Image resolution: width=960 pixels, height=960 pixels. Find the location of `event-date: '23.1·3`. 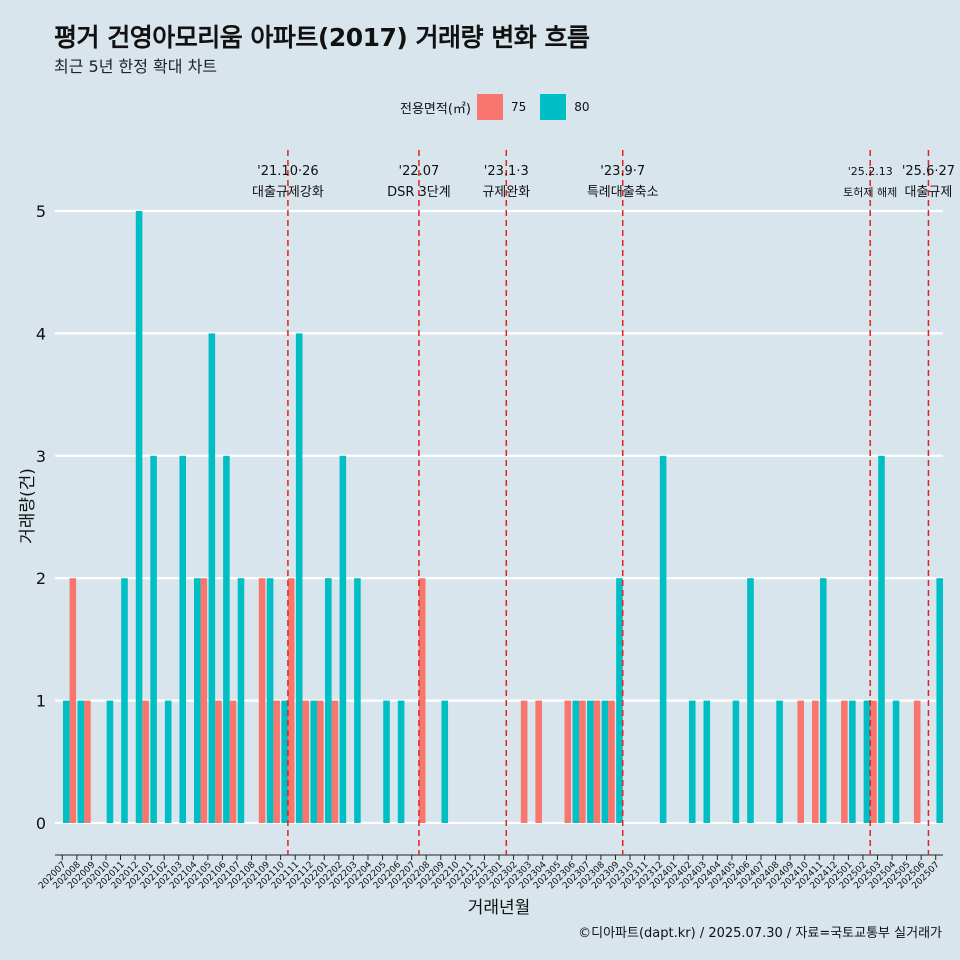

event-date: '23.1·3 is located at coordinates (506, 171).